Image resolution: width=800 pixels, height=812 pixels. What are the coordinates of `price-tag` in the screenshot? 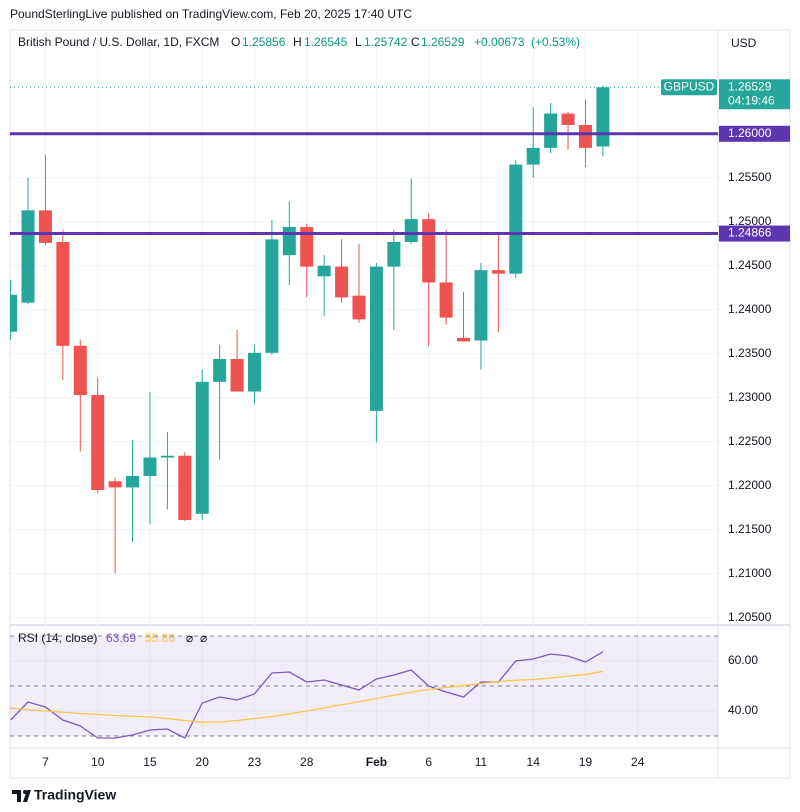 It's located at (754, 94).